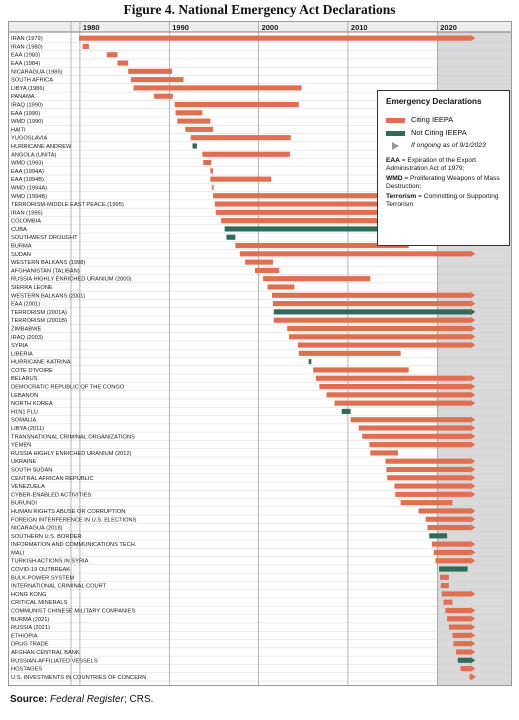 Image resolution: width=519 pixels, height=720 pixels. Describe the element at coordinates (41, 147) in the screenshot. I see `row-label: HURRICANE ANDREW` at that location.